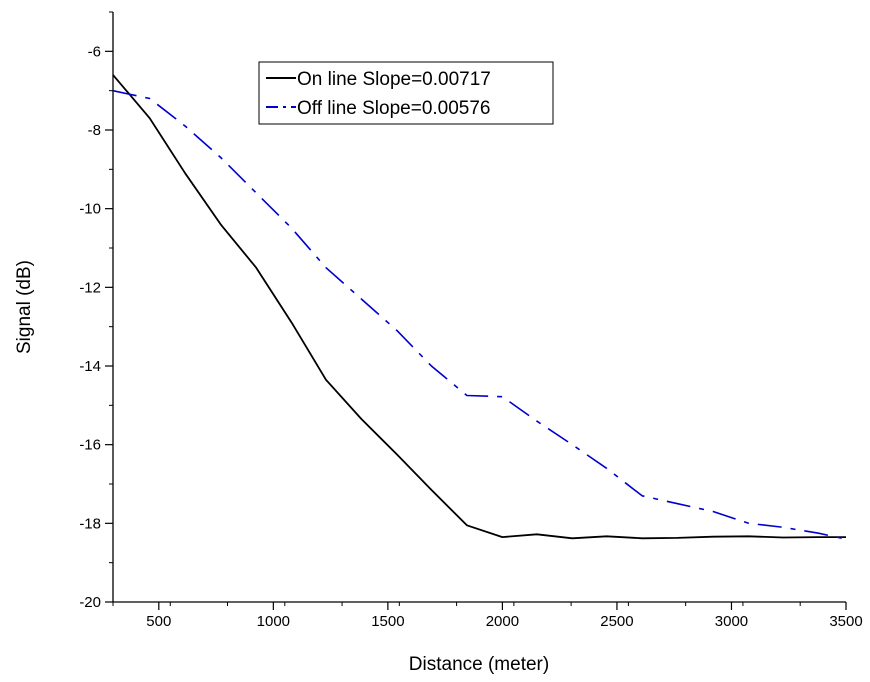 Image resolution: width=870 pixels, height=682 pixels. Describe the element at coordinates (731, 621) in the screenshot. I see `x-tick-label: 3000` at that location.